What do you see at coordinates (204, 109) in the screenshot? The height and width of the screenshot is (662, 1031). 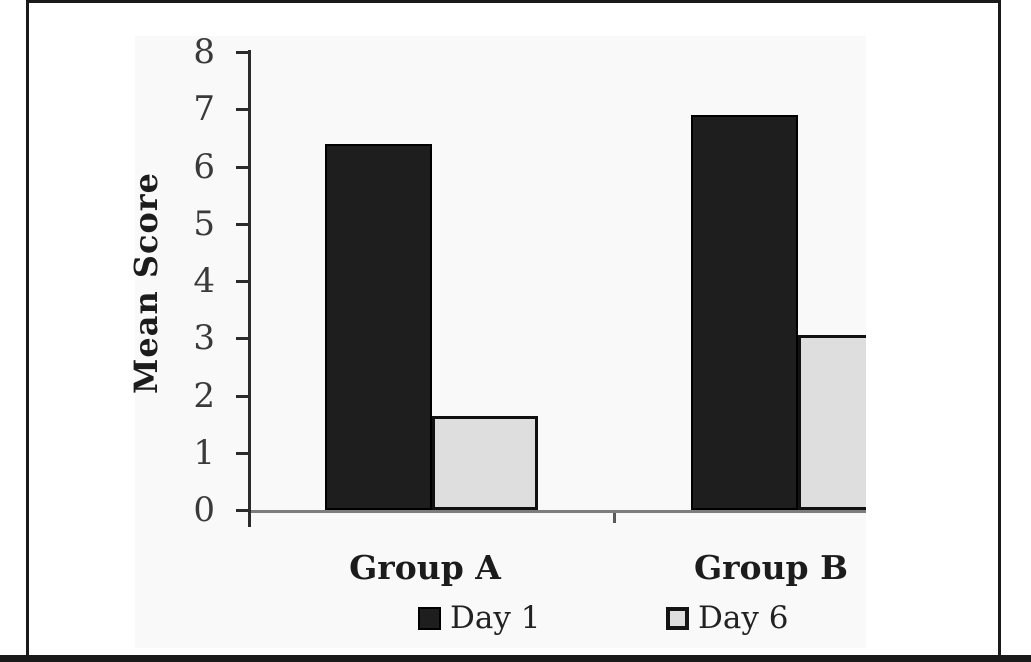 I see `y-tick-label-7: 7` at bounding box center [204, 109].